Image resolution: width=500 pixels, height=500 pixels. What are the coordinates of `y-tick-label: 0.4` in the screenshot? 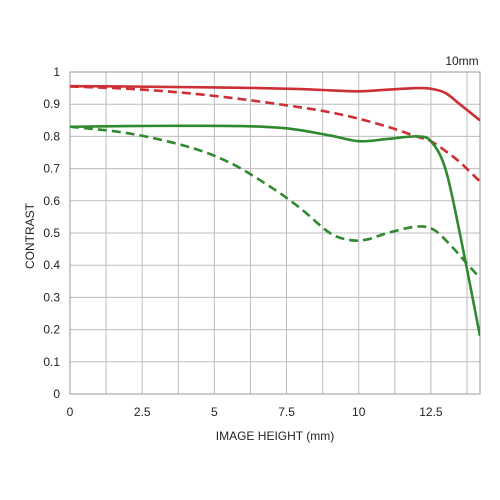 It's located at (51, 265).